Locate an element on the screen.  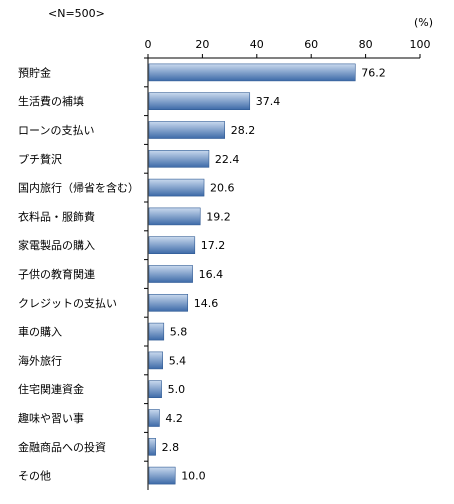
category-label: その他 is located at coordinates (34, 476).